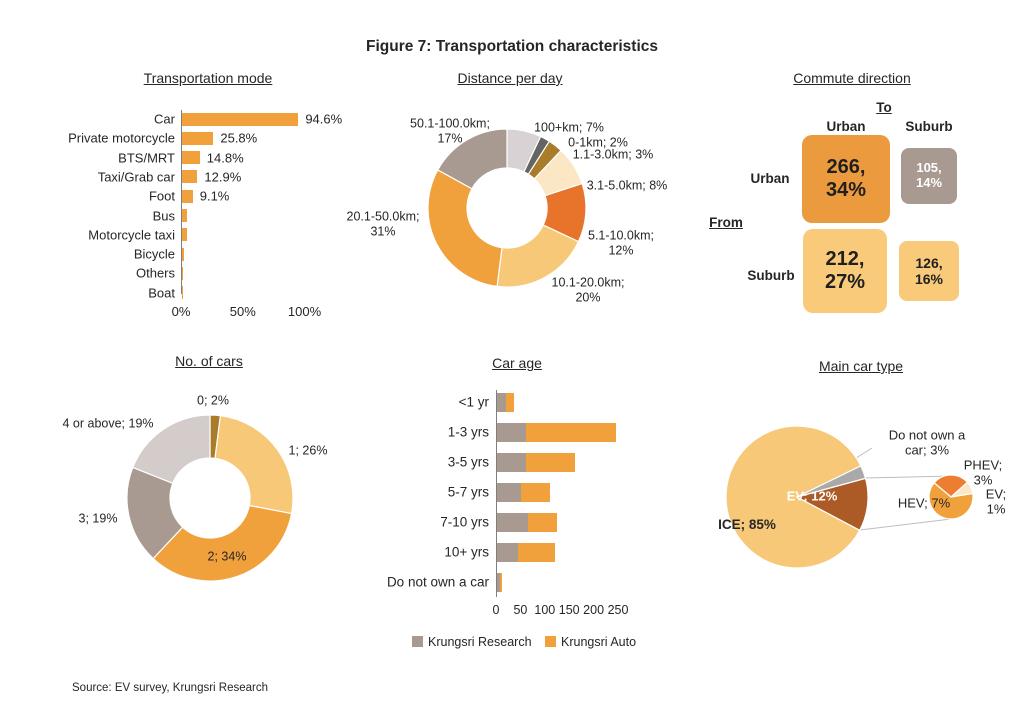 Image resolution: width=1024 pixels, height=720 pixels. I want to click on donut-label-1-26: 1; 26%, so click(308, 450).